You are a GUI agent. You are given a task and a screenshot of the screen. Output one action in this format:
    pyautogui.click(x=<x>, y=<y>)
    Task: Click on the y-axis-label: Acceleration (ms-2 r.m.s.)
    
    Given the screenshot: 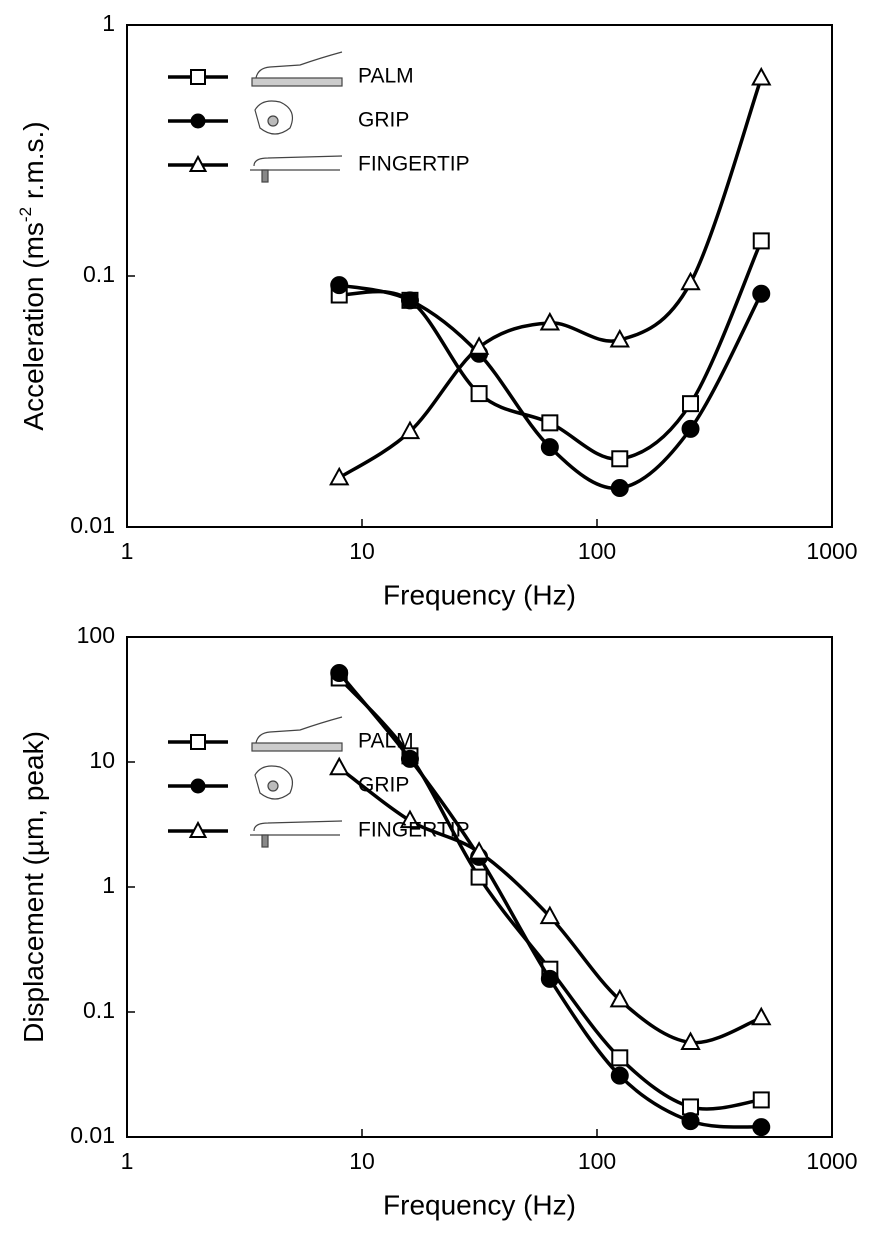 What is the action you would take?
    pyautogui.click(x=32, y=275)
    